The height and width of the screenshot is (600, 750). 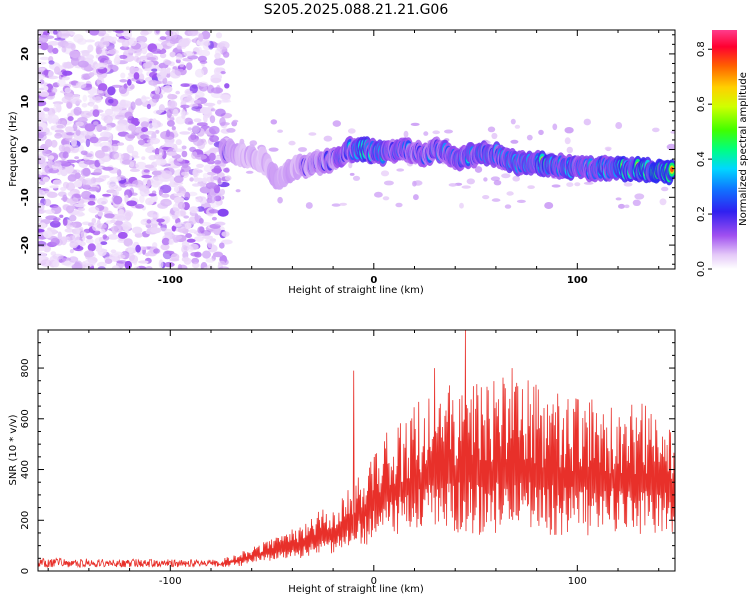 What do you see at coordinates (701, 214) in the screenshot?
I see `colorbar-tick-label: 0.2` at bounding box center [701, 214].